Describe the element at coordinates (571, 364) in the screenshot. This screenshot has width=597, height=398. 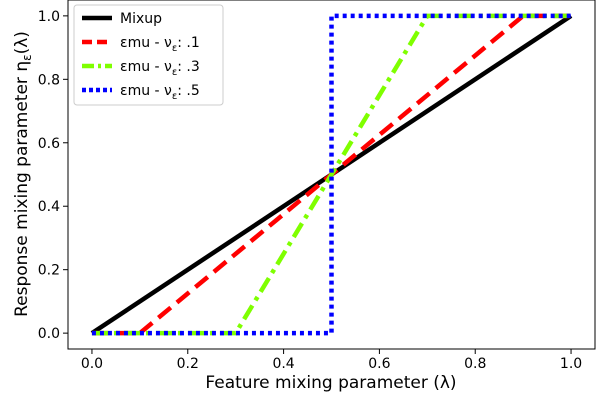
I see `x-tick-label: 1.0` at that location.